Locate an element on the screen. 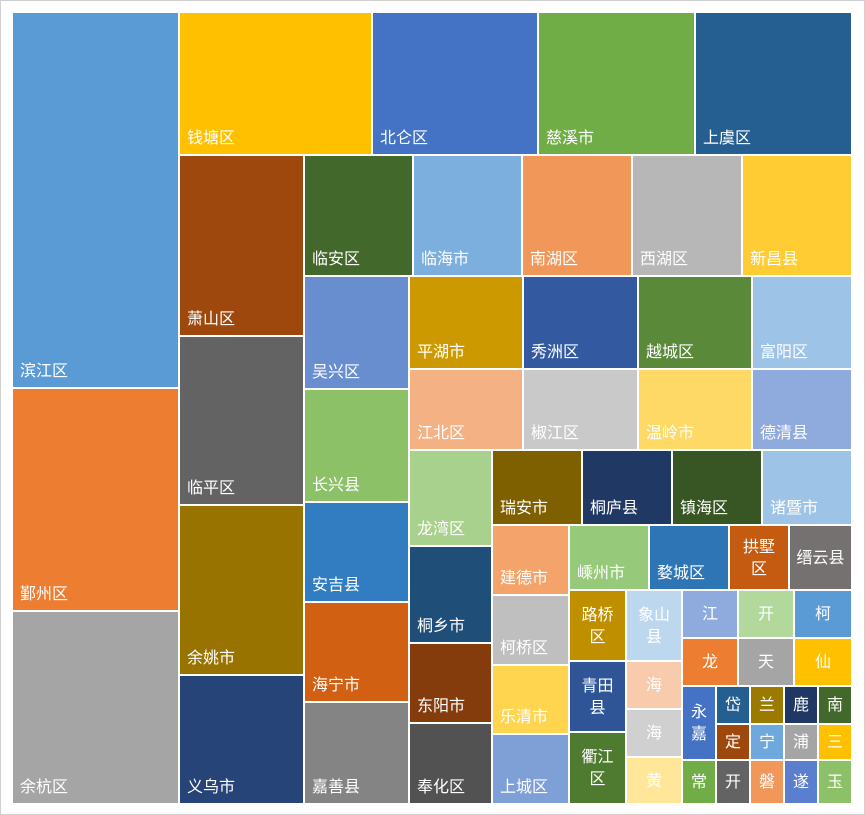  treemap-cell: 天 is located at coordinates (766, 662).